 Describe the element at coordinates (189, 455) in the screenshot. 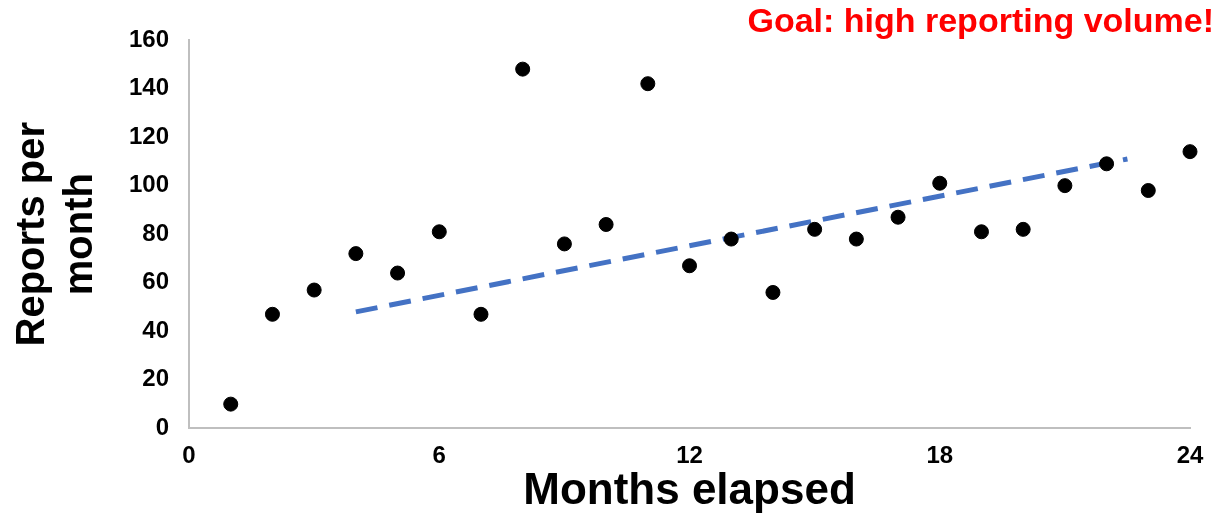

I see `x-tick-label: 0` at that location.